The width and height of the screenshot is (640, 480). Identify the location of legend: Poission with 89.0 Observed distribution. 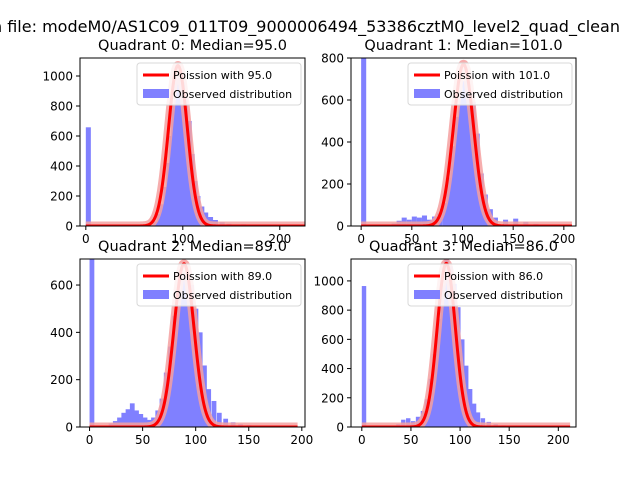
(219, 285).